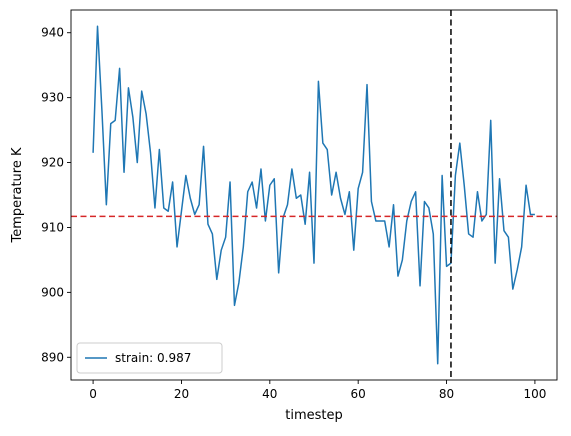 The height and width of the screenshot is (436, 571). What do you see at coordinates (52, 227) in the screenshot?
I see `y-tick-label: 910` at bounding box center [52, 227].